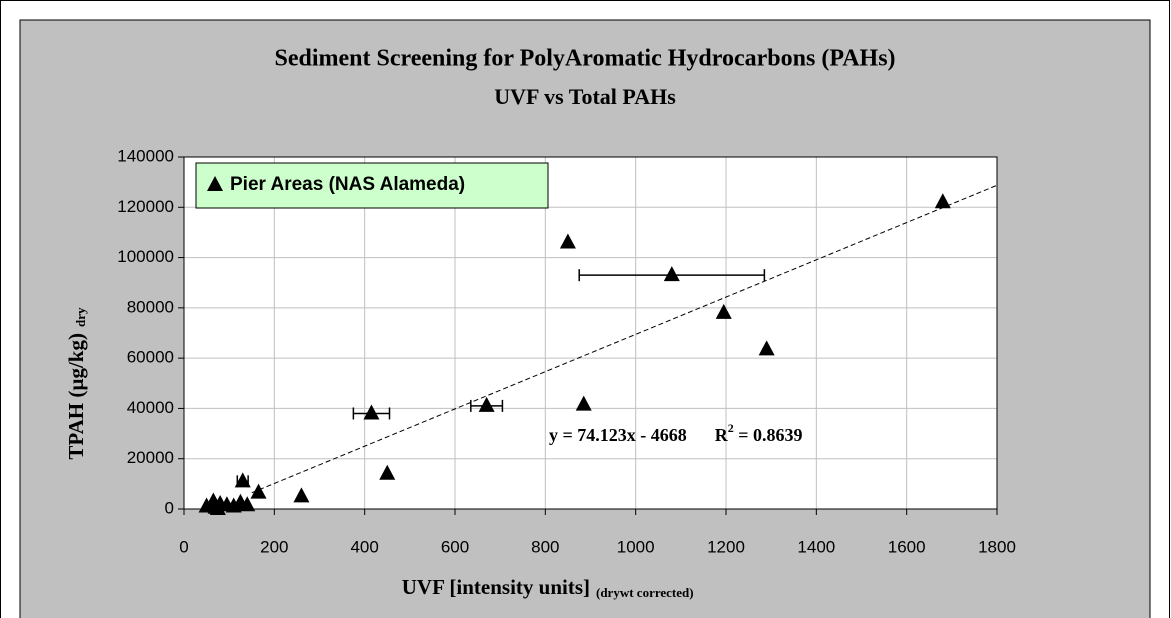 Image resolution: width=1171 pixels, height=618 pixels. Describe the element at coordinates (347, 184) in the screenshot. I see `legend-label: Pier Areas (NAS Alameda)` at that location.